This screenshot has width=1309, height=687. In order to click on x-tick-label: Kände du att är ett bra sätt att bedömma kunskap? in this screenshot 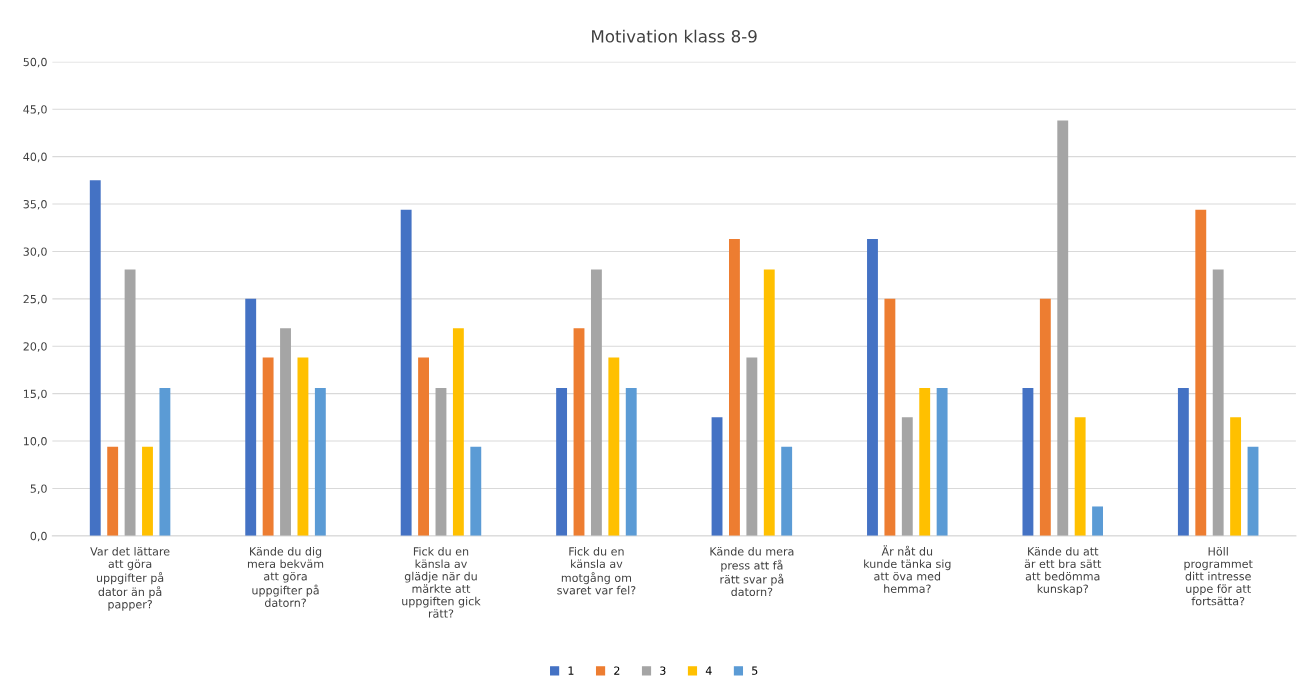, I will do `click(1063, 571)`.